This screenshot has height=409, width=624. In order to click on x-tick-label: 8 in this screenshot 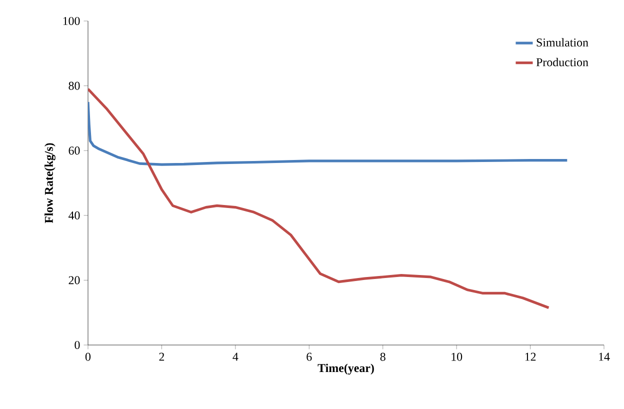, I will do `click(383, 356)`.